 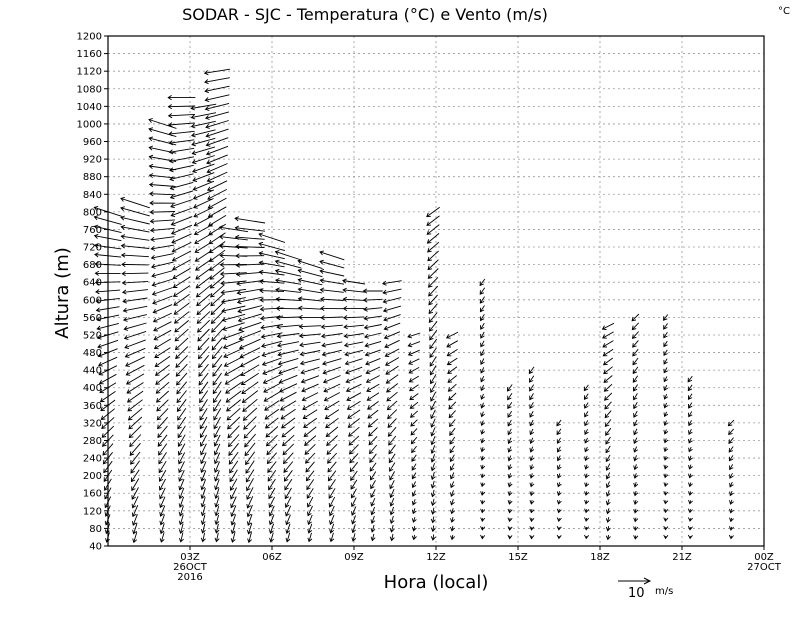 What do you see at coordinates (92, 212) in the screenshot?
I see `y-tick-label: 800` at bounding box center [92, 212].